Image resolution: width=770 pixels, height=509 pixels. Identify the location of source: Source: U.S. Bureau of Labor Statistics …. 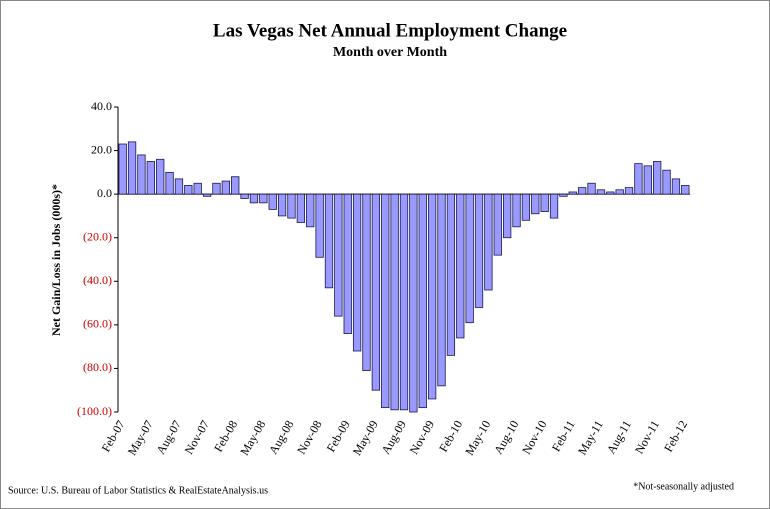
(138, 490).